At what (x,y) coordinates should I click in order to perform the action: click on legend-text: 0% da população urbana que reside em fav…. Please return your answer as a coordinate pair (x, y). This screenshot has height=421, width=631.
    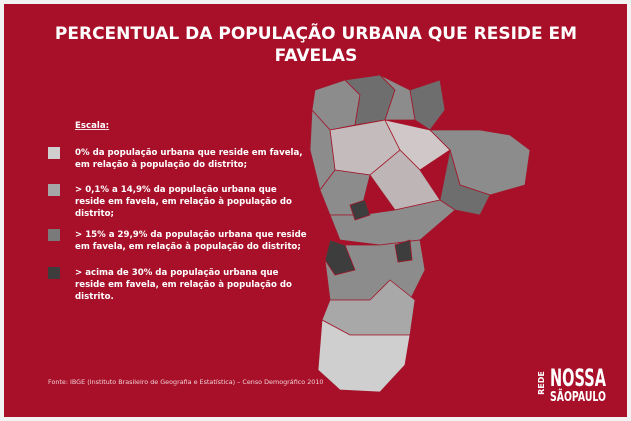
    Looking at the image, I should click on (189, 153).